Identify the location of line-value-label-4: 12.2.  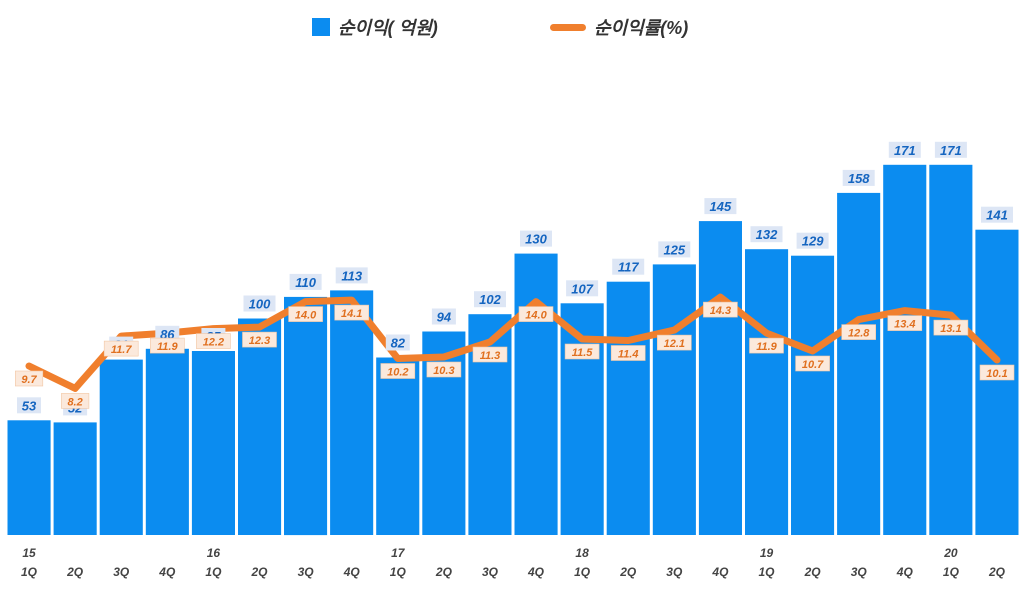
(213, 343).